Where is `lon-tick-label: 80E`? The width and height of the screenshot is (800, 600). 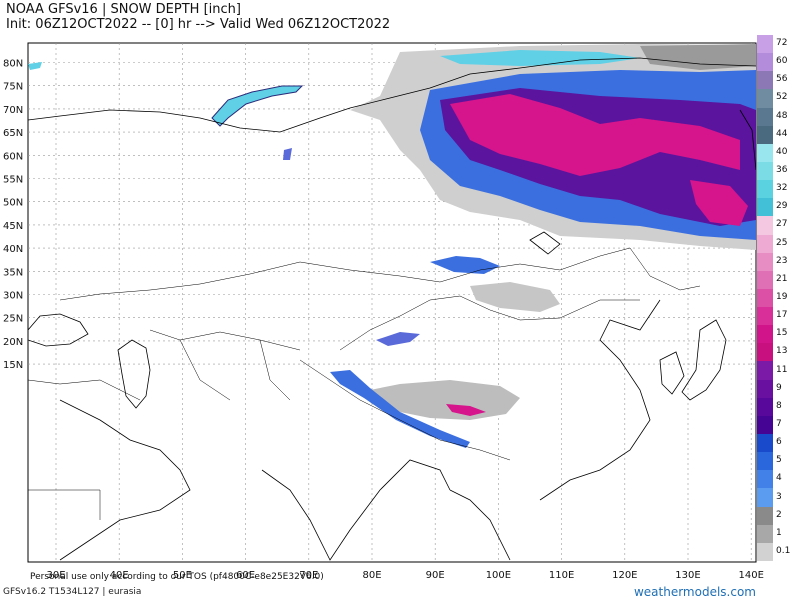
lon-tick-label: 80E is located at coordinates (371, 575).